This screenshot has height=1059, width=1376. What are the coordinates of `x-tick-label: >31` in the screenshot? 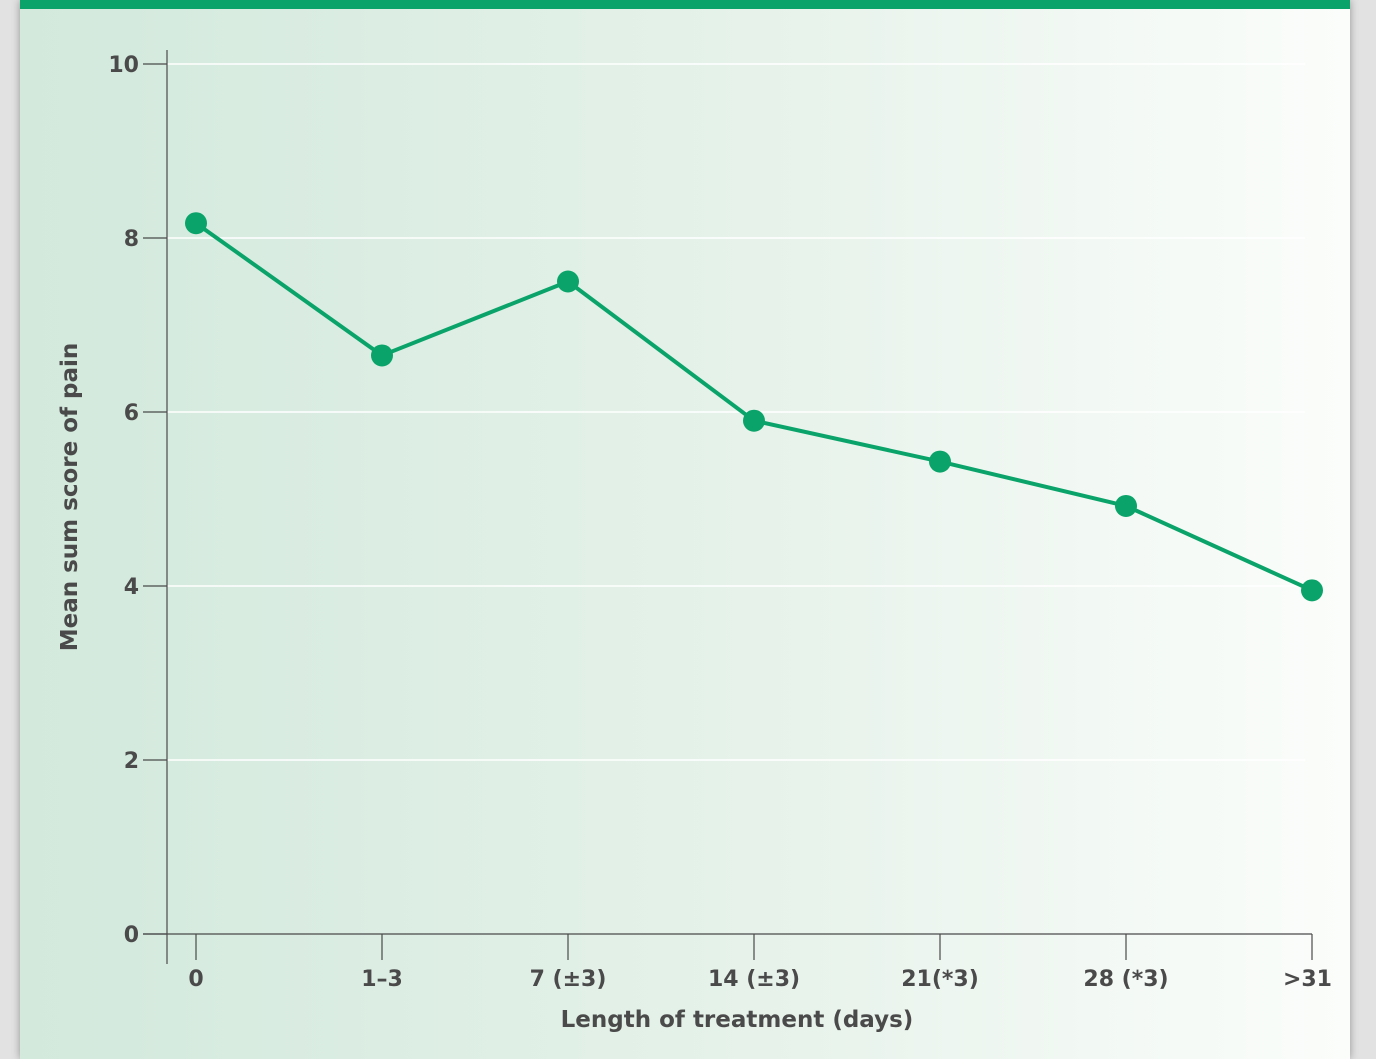 It's located at (1307, 979).